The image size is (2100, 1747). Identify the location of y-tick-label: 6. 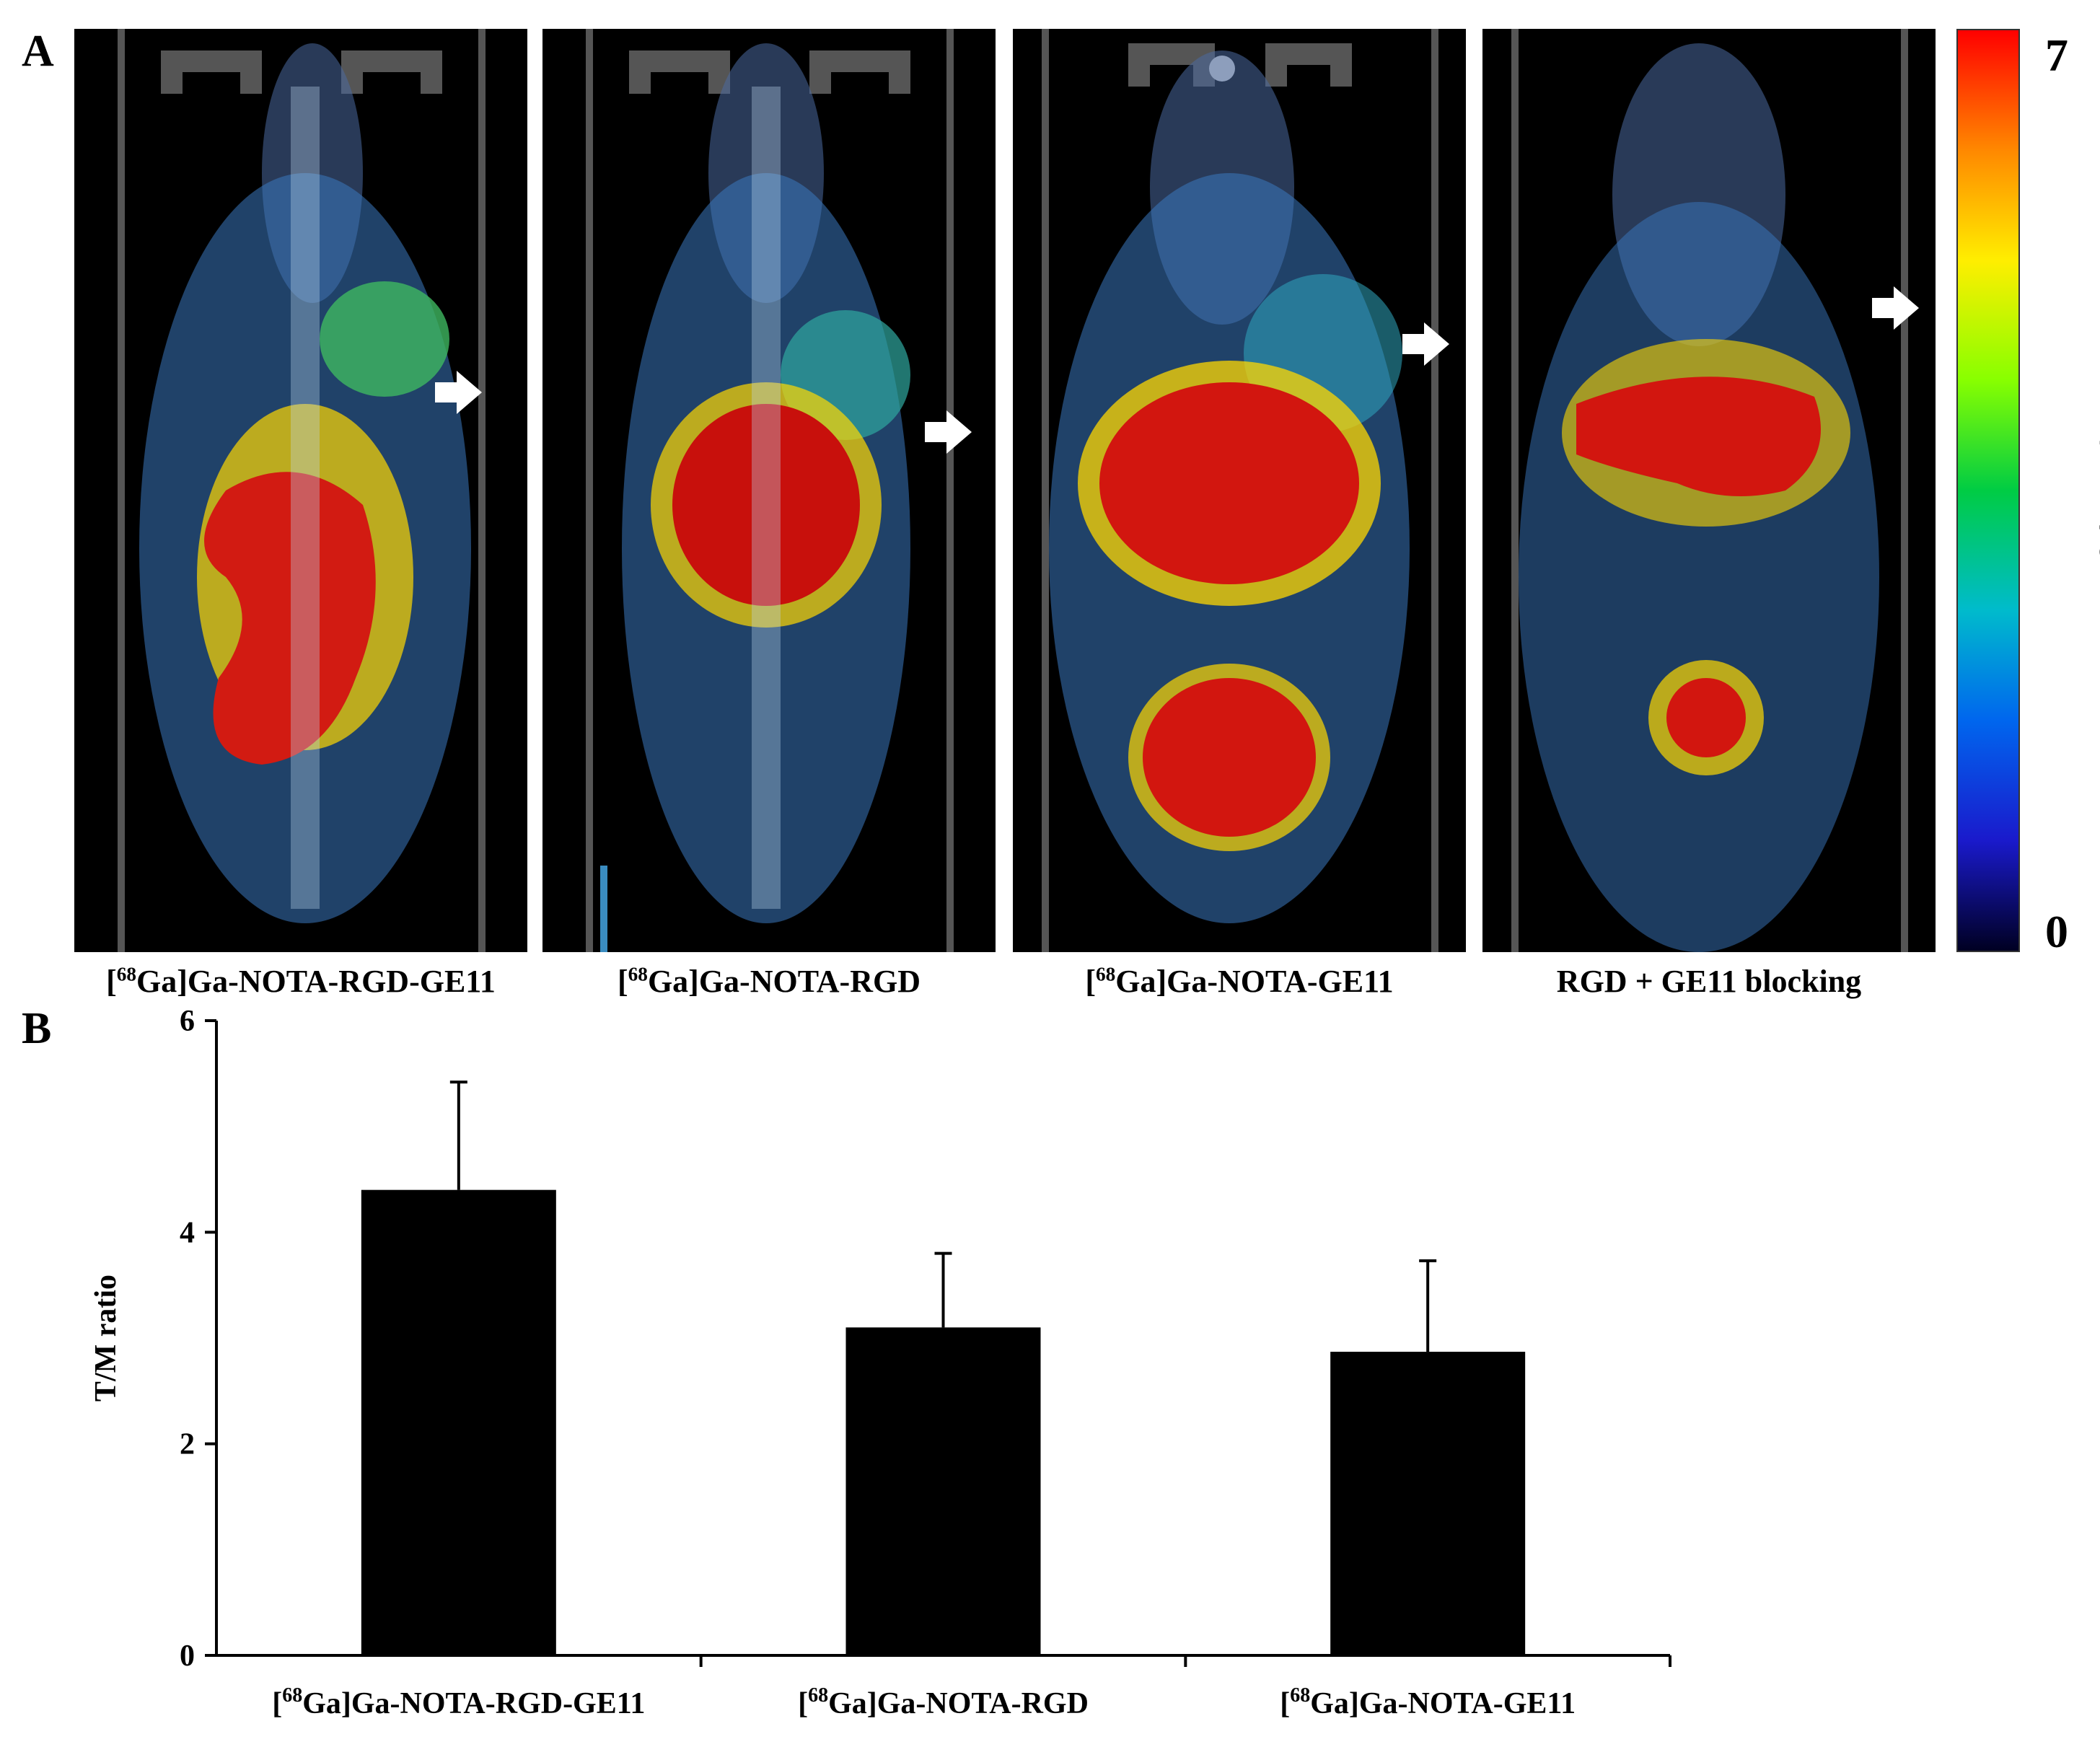
(187, 1022).